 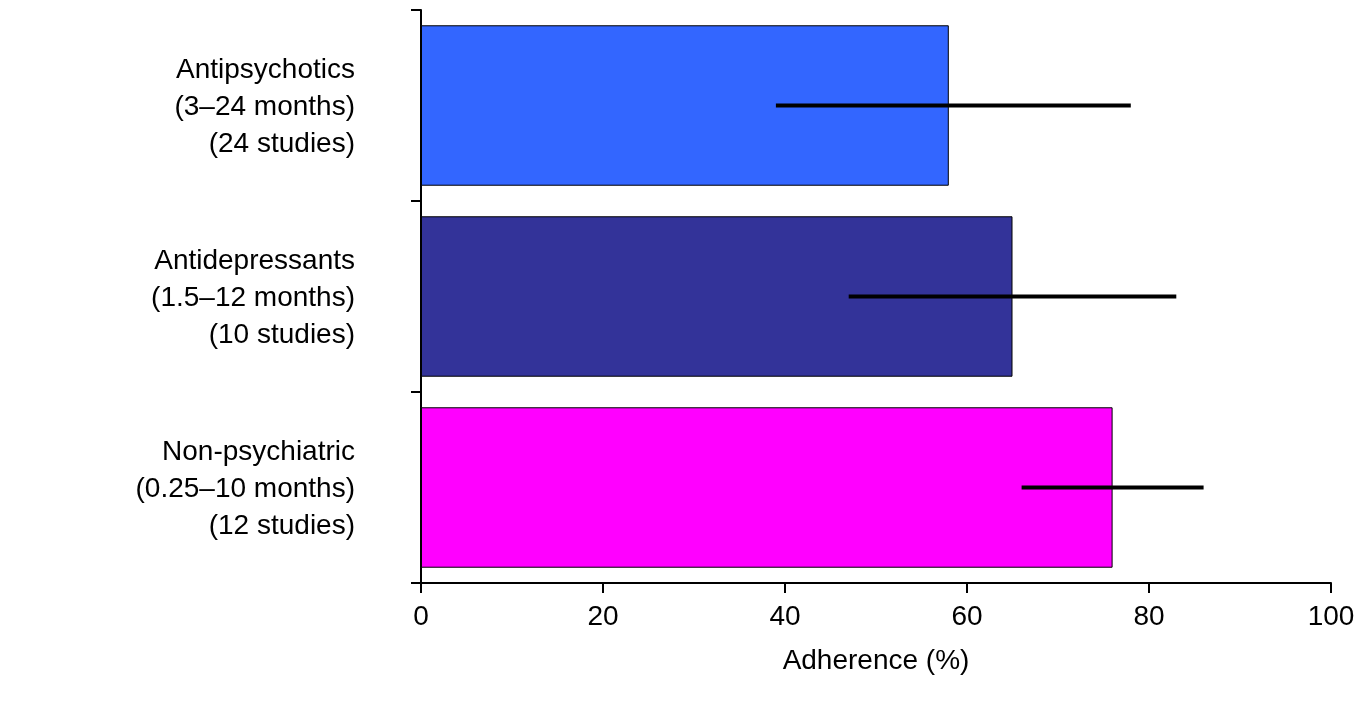 What do you see at coordinates (421, 615) in the screenshot?
I see `x-tick-label: 0` at bounding box center [421, 615].